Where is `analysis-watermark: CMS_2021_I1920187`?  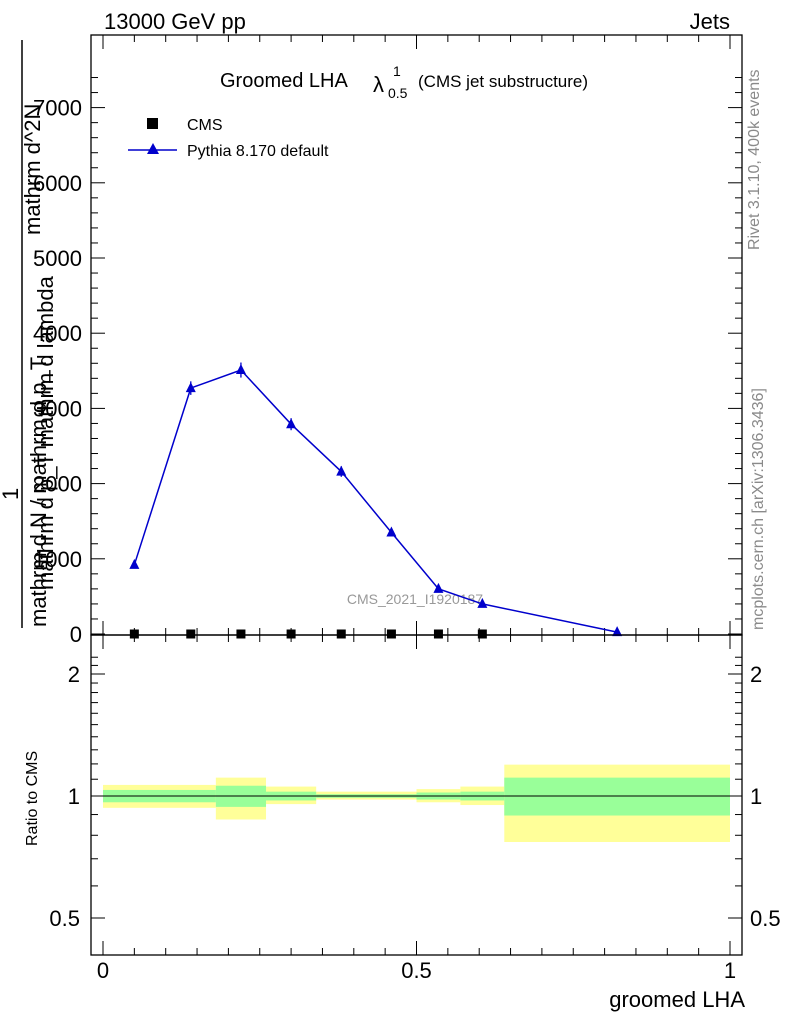
analysis-watermark: CMS_2021_I1920187 is located at coordinates (415, 599).